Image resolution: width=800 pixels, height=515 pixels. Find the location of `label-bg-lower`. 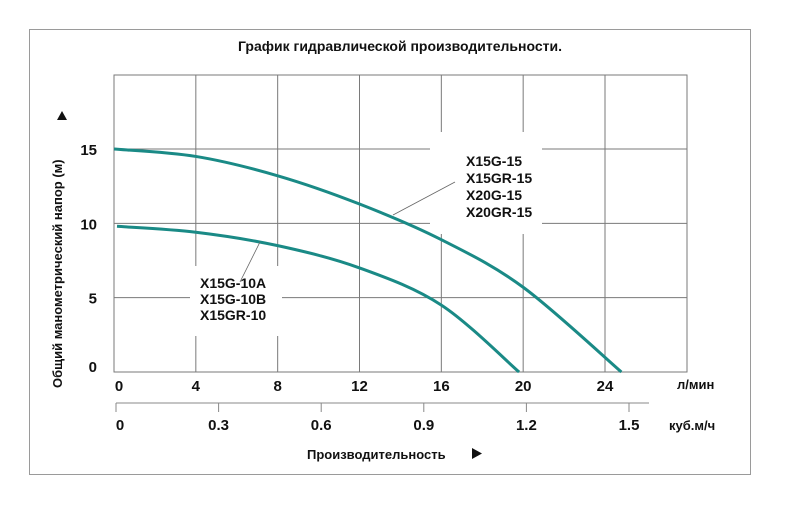

label-bg-lower is located at coordinates (236, 301).